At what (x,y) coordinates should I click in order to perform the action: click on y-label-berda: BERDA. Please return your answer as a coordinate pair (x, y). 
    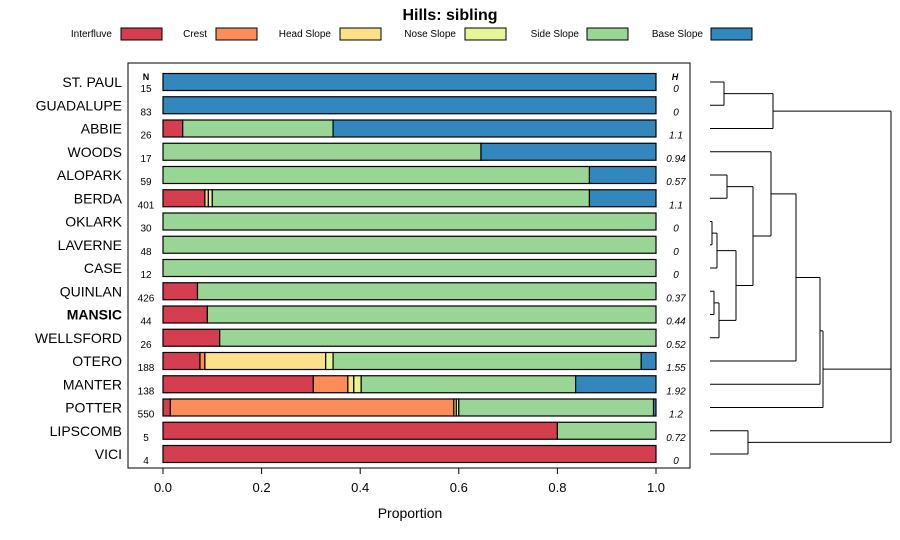
    Looking at the image, I should click on (98, 198).